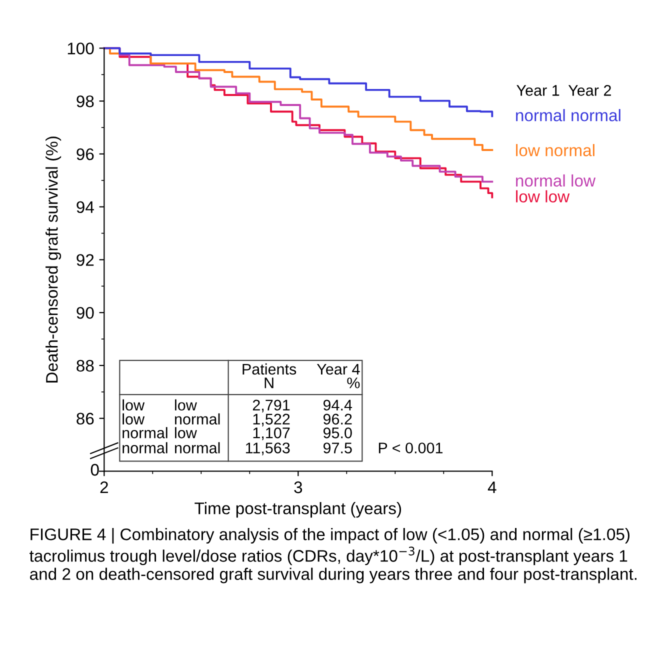 The width and height of the screenshot is (651, 660). What do you see at coordinates (298, 487) in the screenshot?
I see `x-tick-label: 3` at bounding box center [298, 487].